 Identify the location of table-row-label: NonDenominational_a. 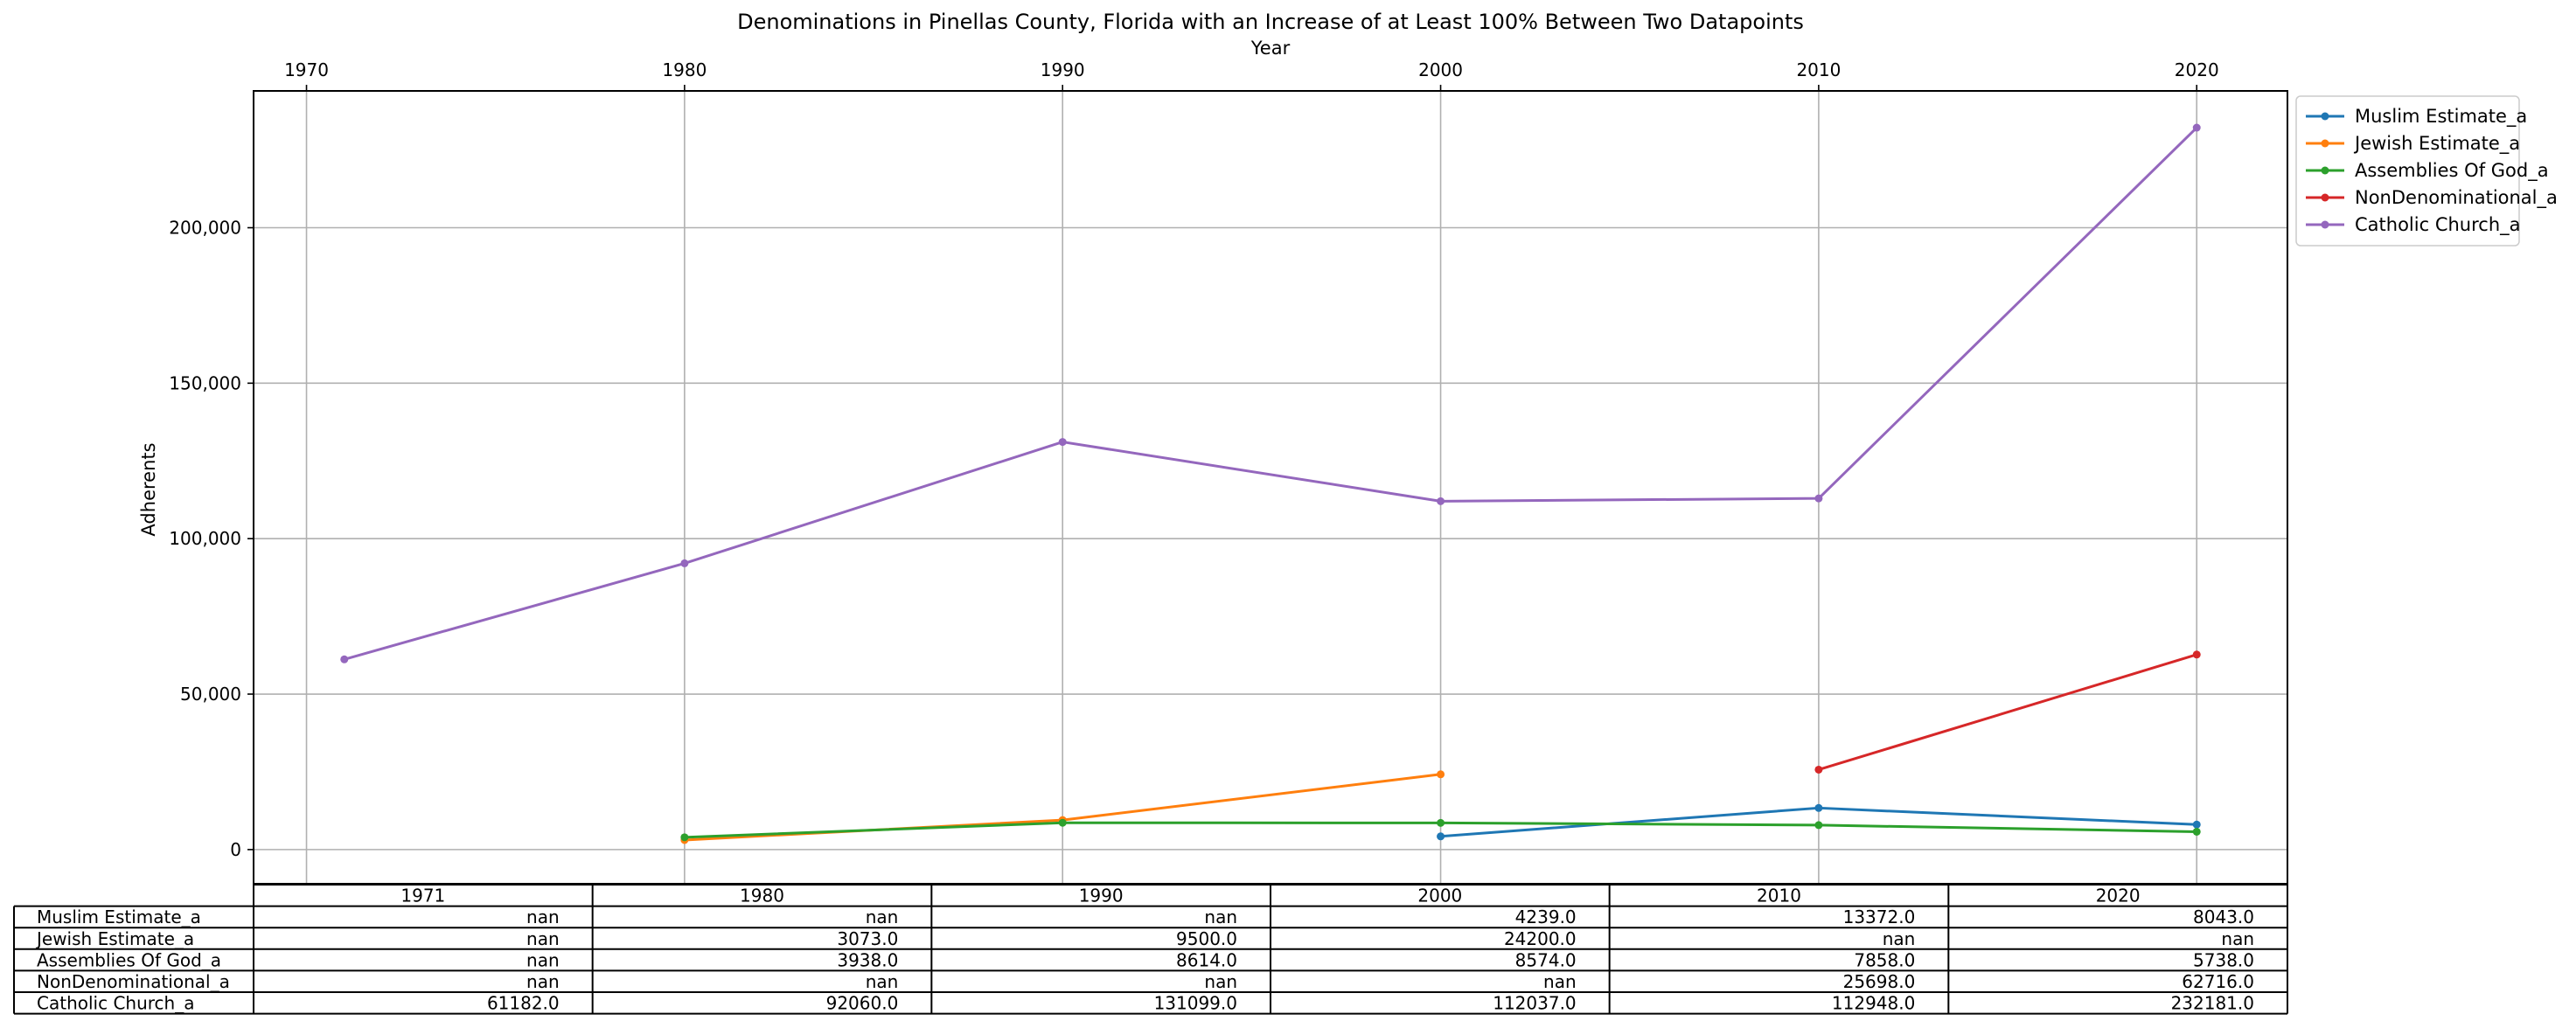
(133, 981).